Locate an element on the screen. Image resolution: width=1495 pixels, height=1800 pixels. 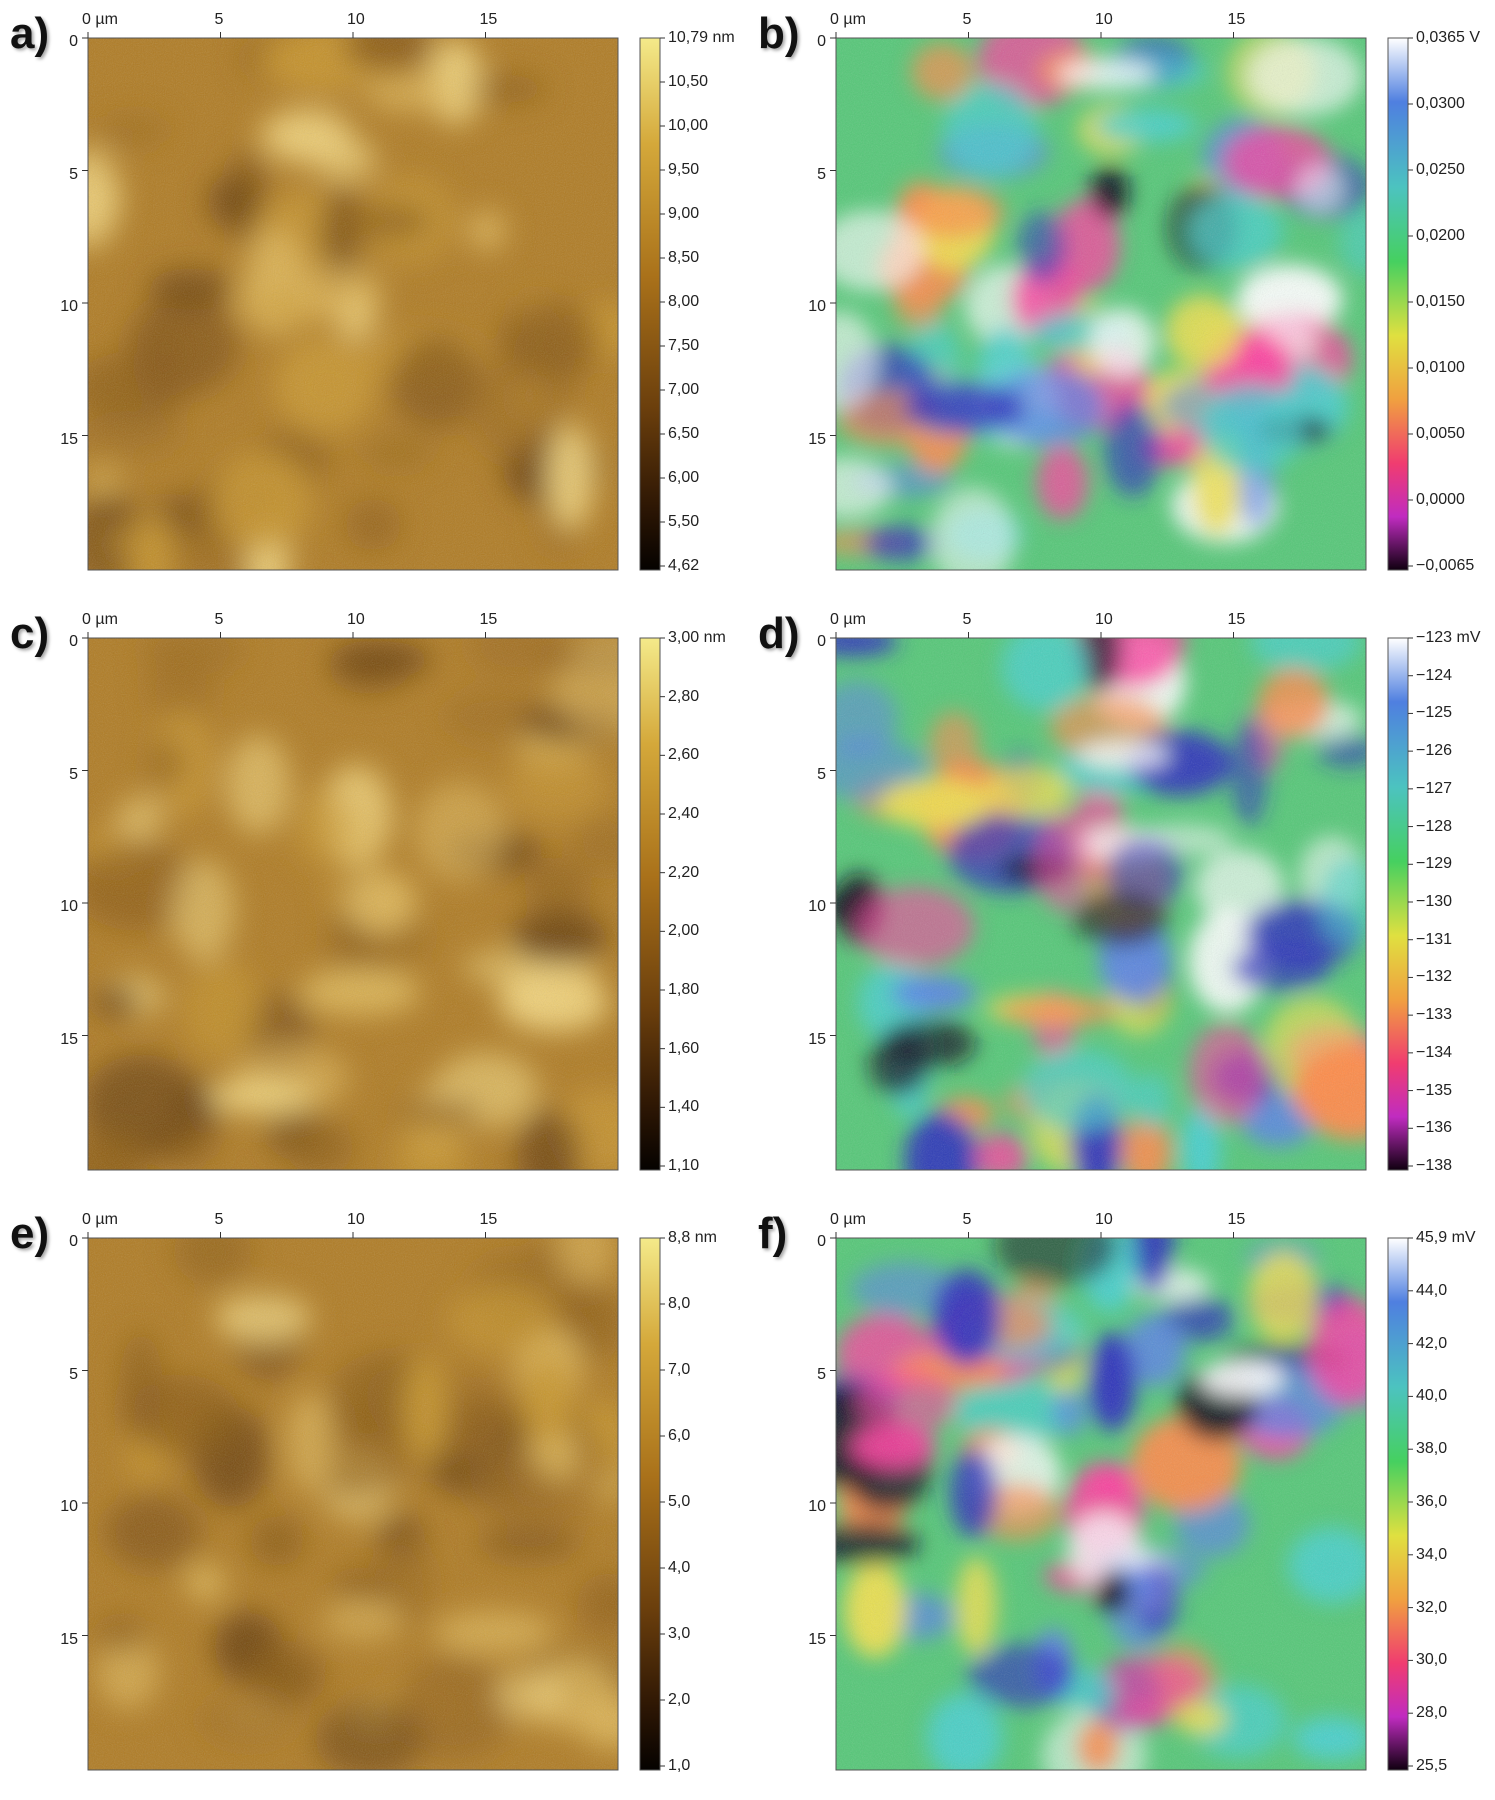
colorbar-label: 0,0365 V is located at coordinates (1448, 37).